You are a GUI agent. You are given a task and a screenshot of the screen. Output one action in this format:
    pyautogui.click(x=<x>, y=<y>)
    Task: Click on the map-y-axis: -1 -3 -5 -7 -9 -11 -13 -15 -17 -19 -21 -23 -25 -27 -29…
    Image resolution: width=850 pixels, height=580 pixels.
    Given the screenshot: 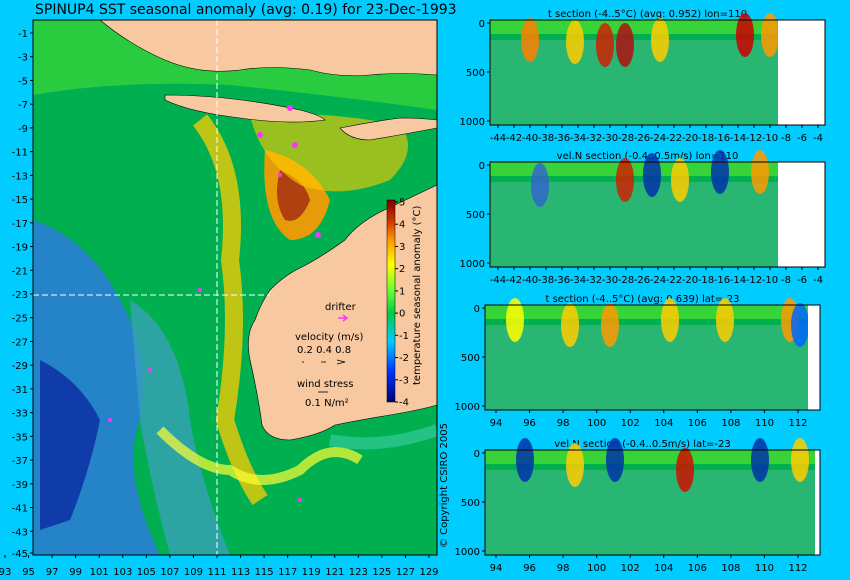 What is the action you would take?
    pyautogui.click(x=22, y=294)
    